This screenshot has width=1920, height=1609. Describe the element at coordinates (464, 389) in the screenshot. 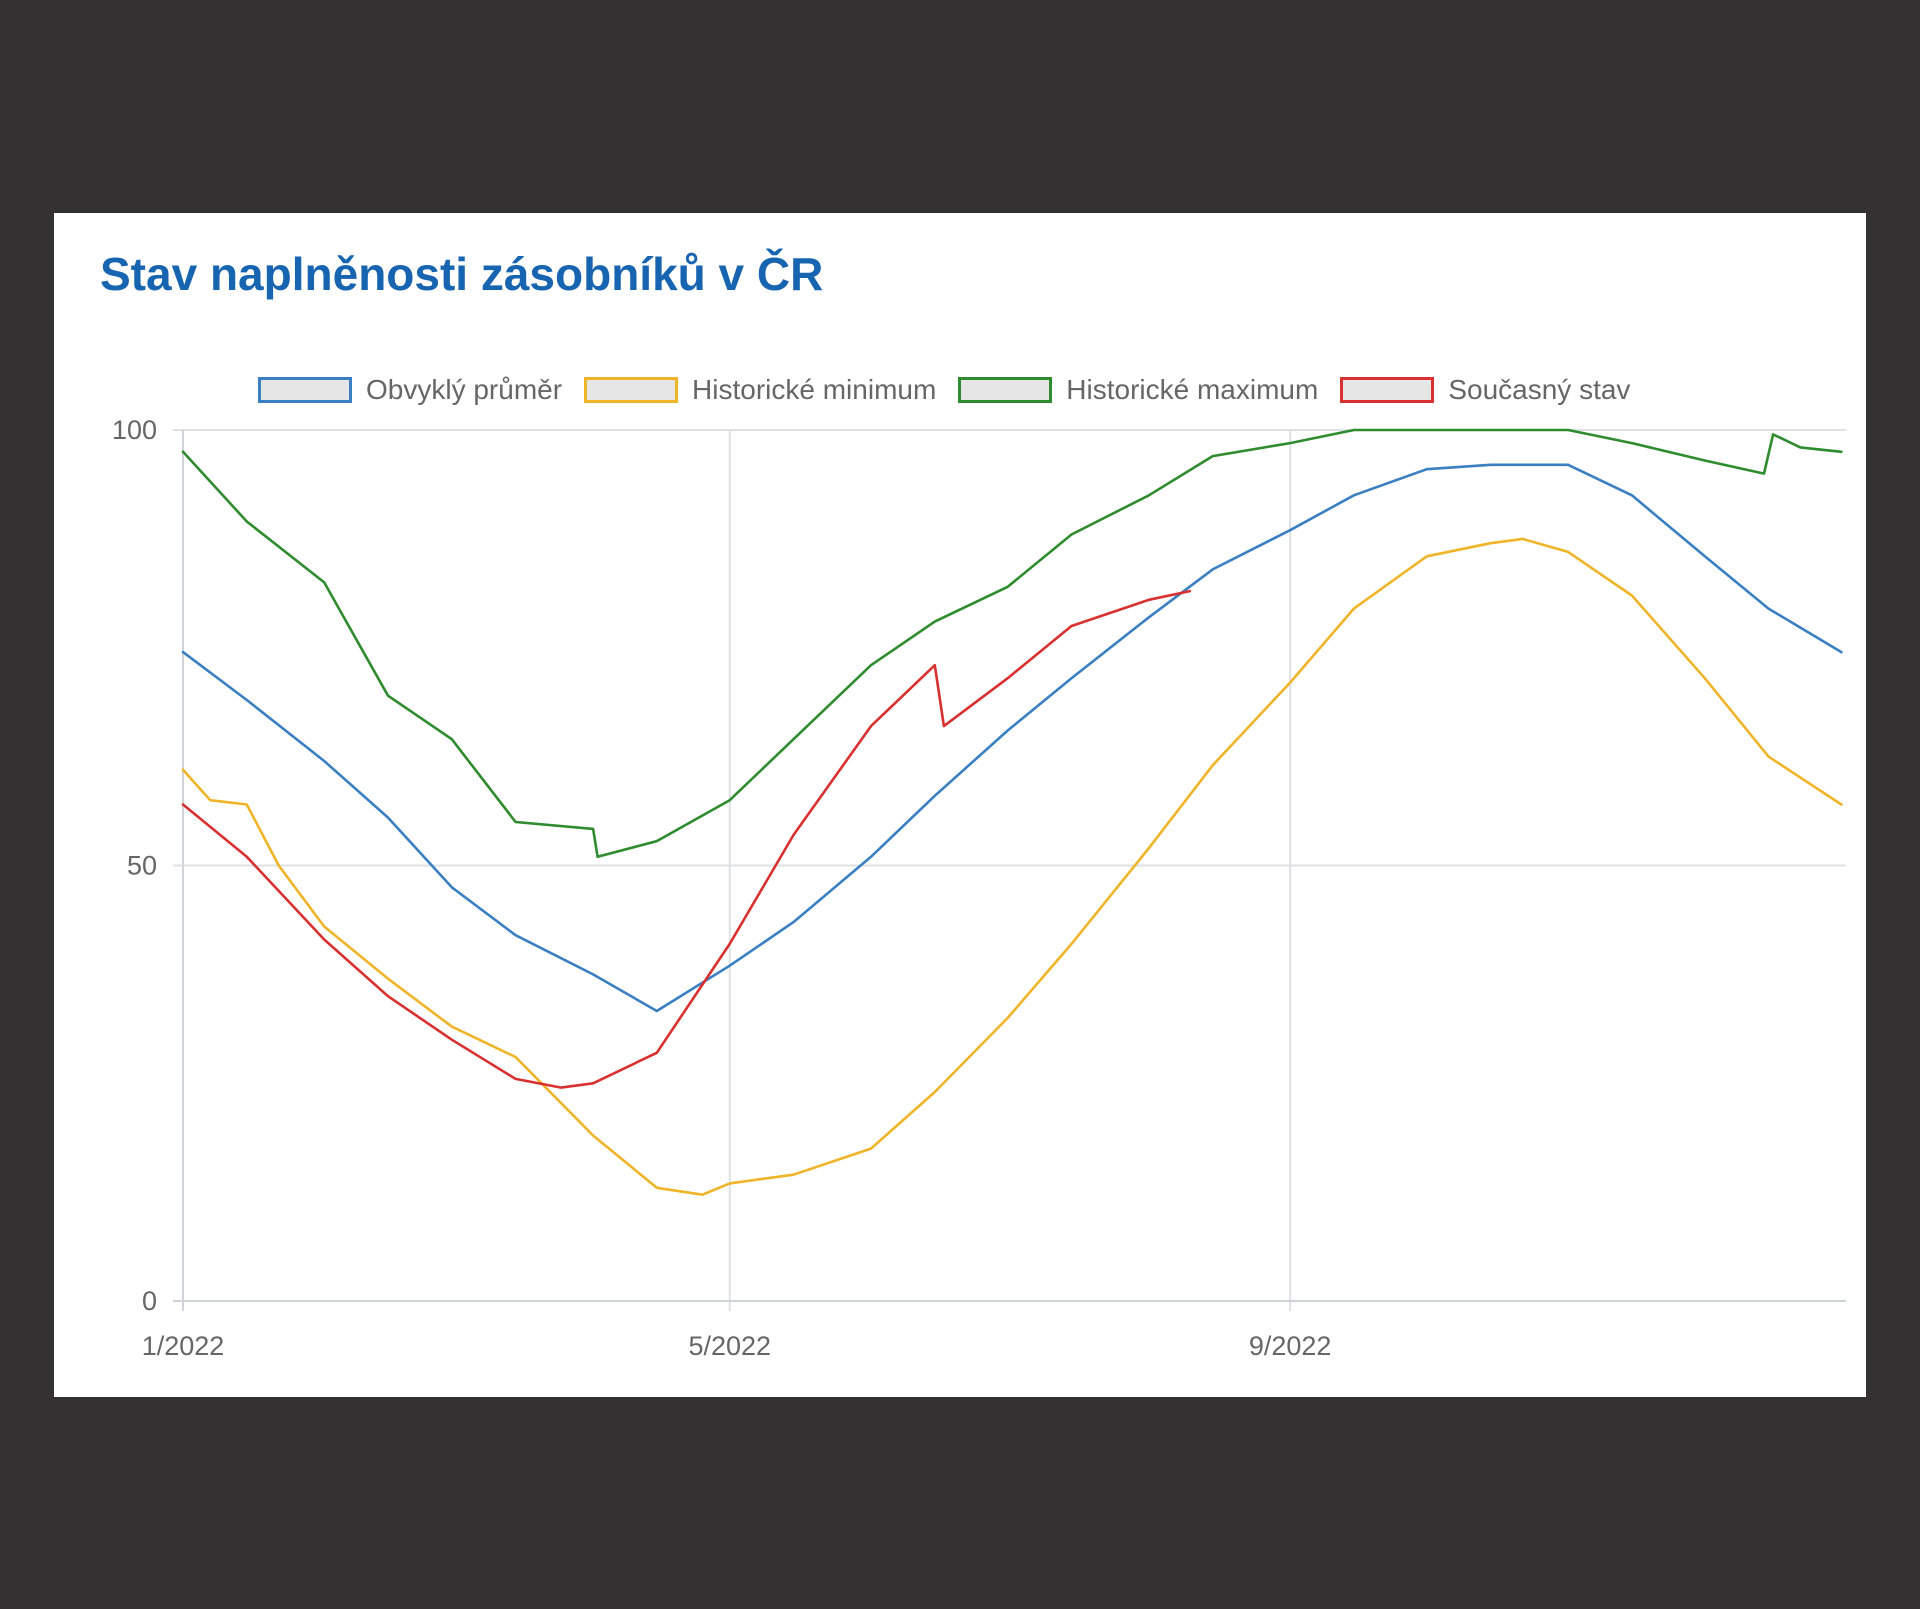

I see `legend-label: Obvyklý průměr` at that location.